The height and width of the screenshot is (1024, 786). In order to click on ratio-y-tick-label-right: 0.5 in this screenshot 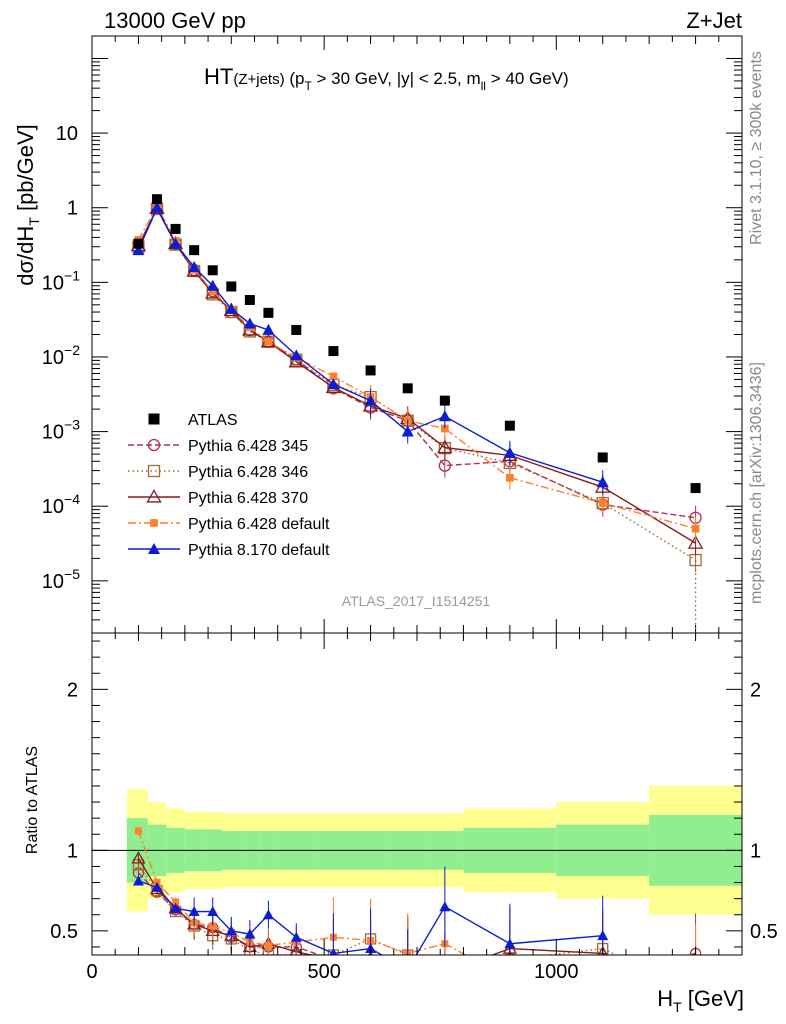, I will do `click(764, 932)`.